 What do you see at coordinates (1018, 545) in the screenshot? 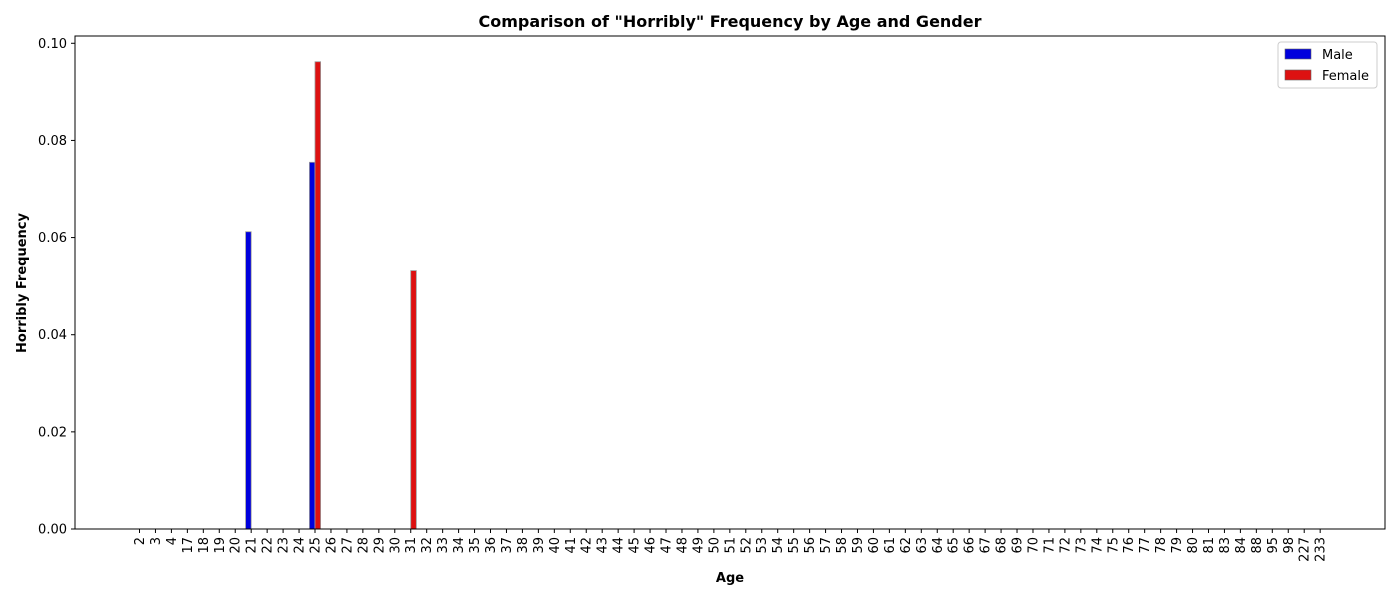
I see `x-tick-label: 69` at bounding box center [1018, 545].